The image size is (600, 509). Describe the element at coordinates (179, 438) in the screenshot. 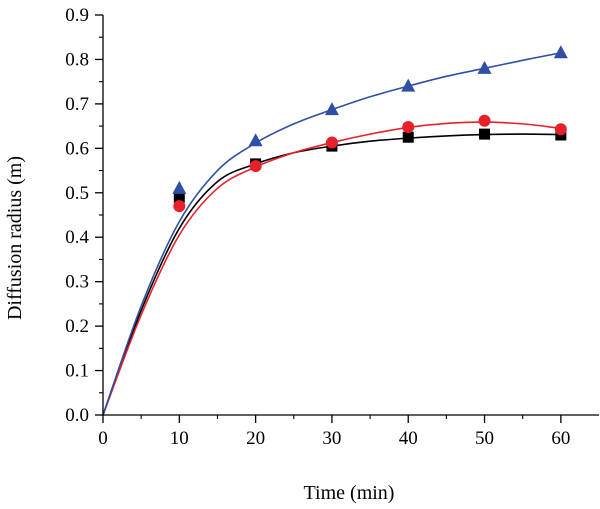

I see `x-tick-label: 10` at that location.